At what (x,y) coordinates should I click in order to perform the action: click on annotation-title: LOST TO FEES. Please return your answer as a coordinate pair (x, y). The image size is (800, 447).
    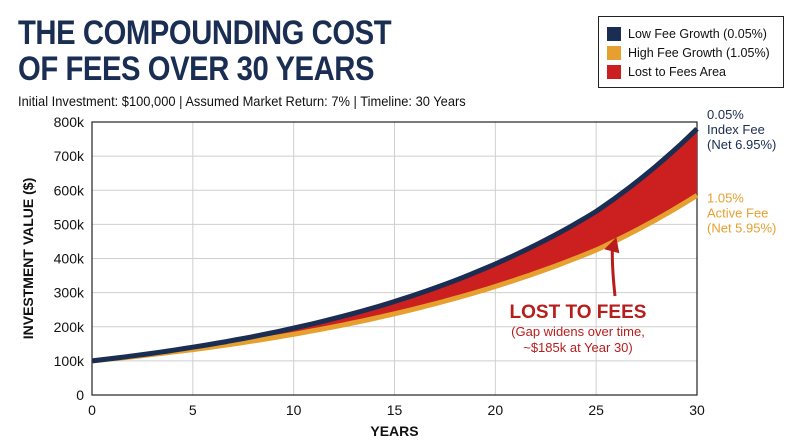
    Looking at the image, I should click on (578, 312).